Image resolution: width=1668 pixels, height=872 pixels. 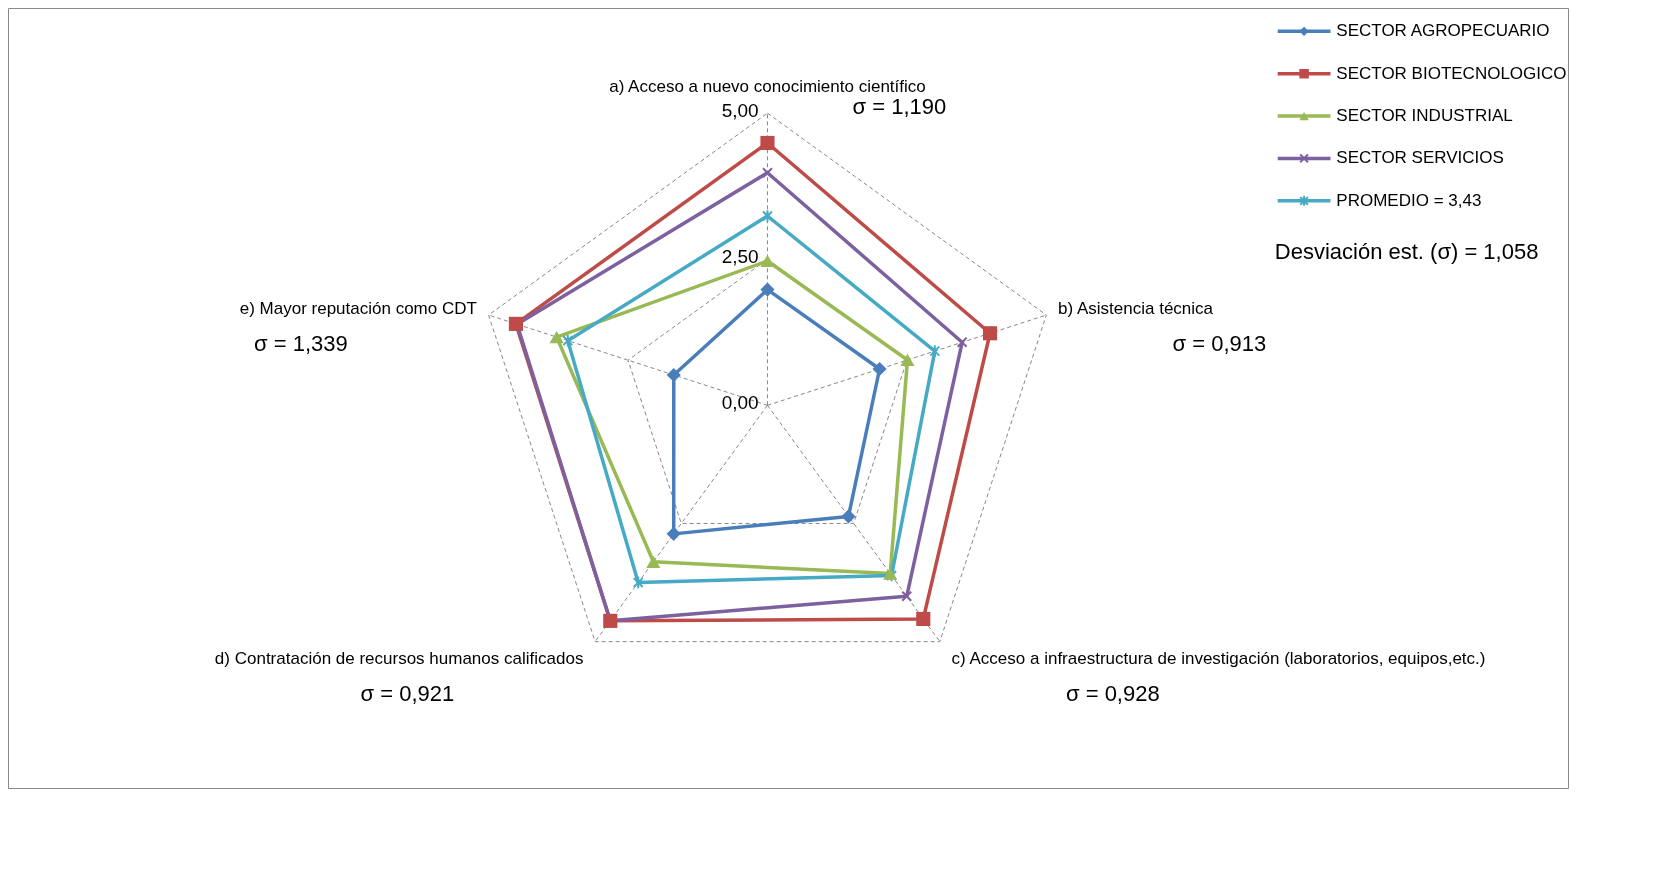 What do you see at coordinates (740, 111) in the screenshot?
I see `y-tick-label: 5,00` at bounding box center [740, 111].